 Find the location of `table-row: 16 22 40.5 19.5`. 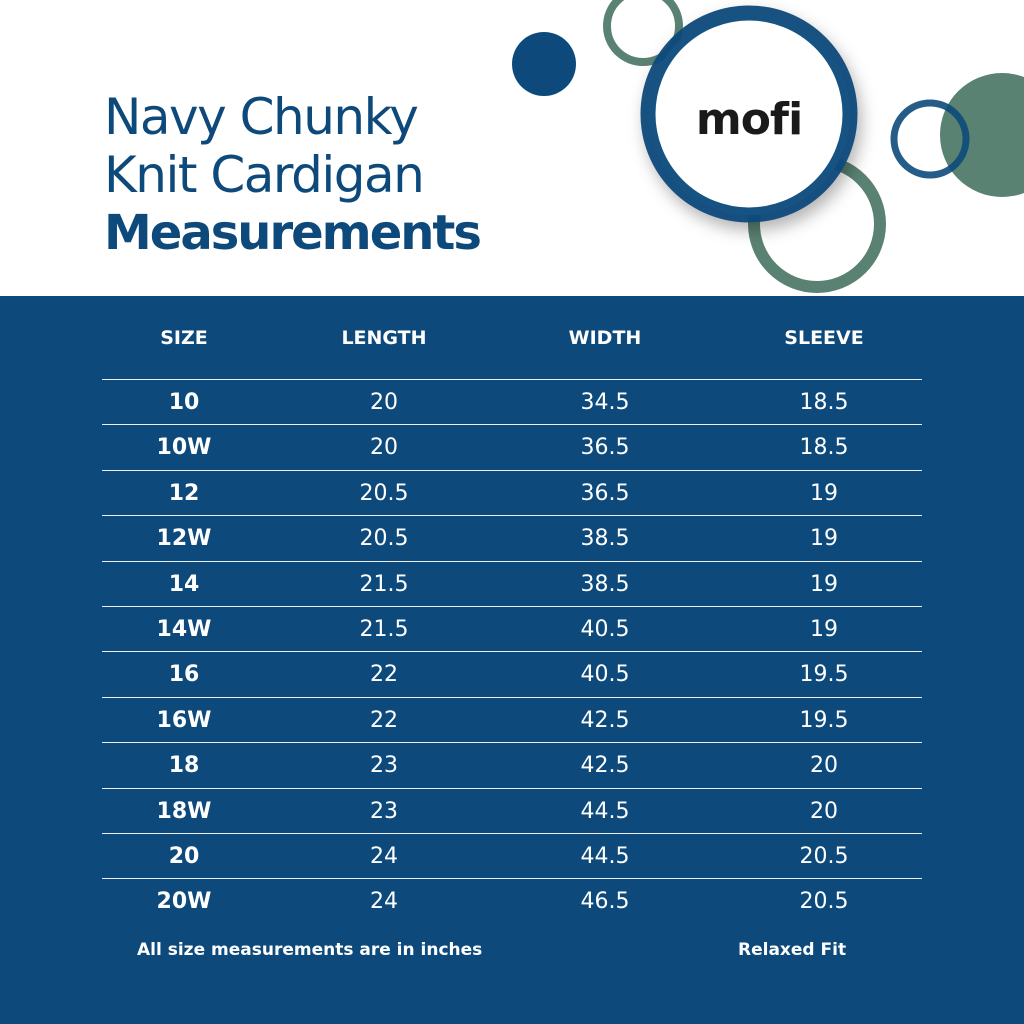

table-row: 16 22 40.5 19.5 is located at coordinates (512, 674).